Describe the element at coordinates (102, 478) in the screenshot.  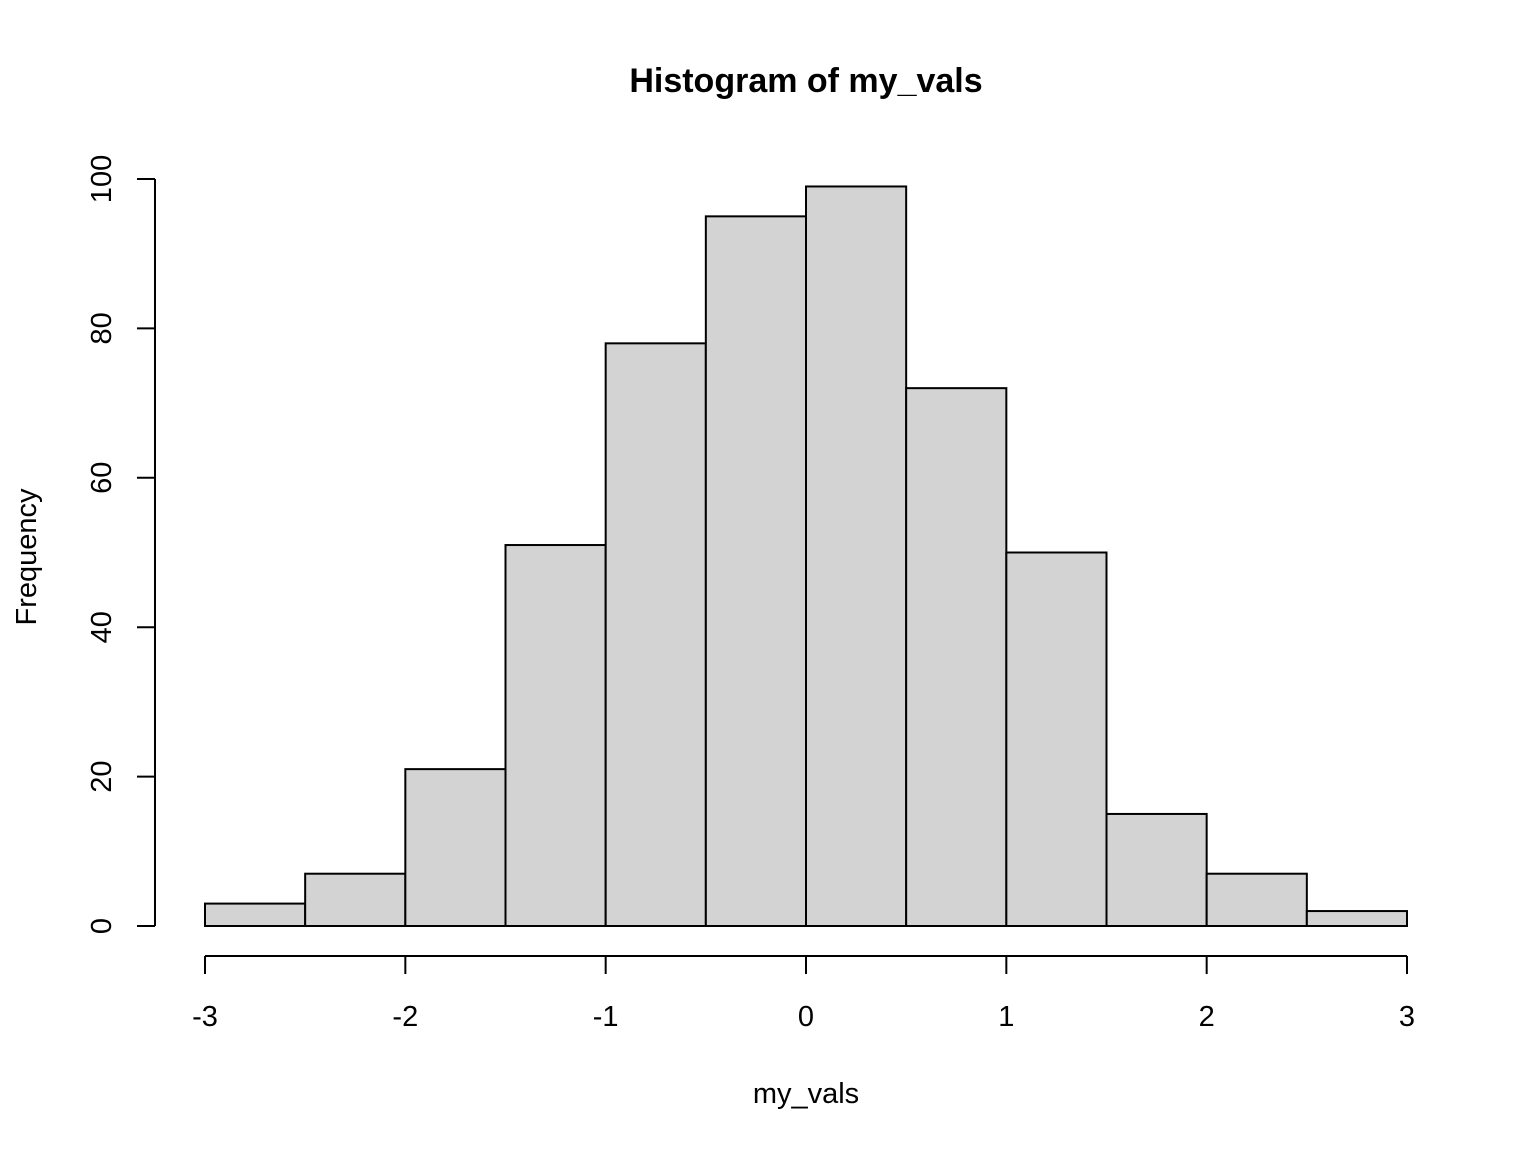
I see `y-tick-label: 60` at that location.